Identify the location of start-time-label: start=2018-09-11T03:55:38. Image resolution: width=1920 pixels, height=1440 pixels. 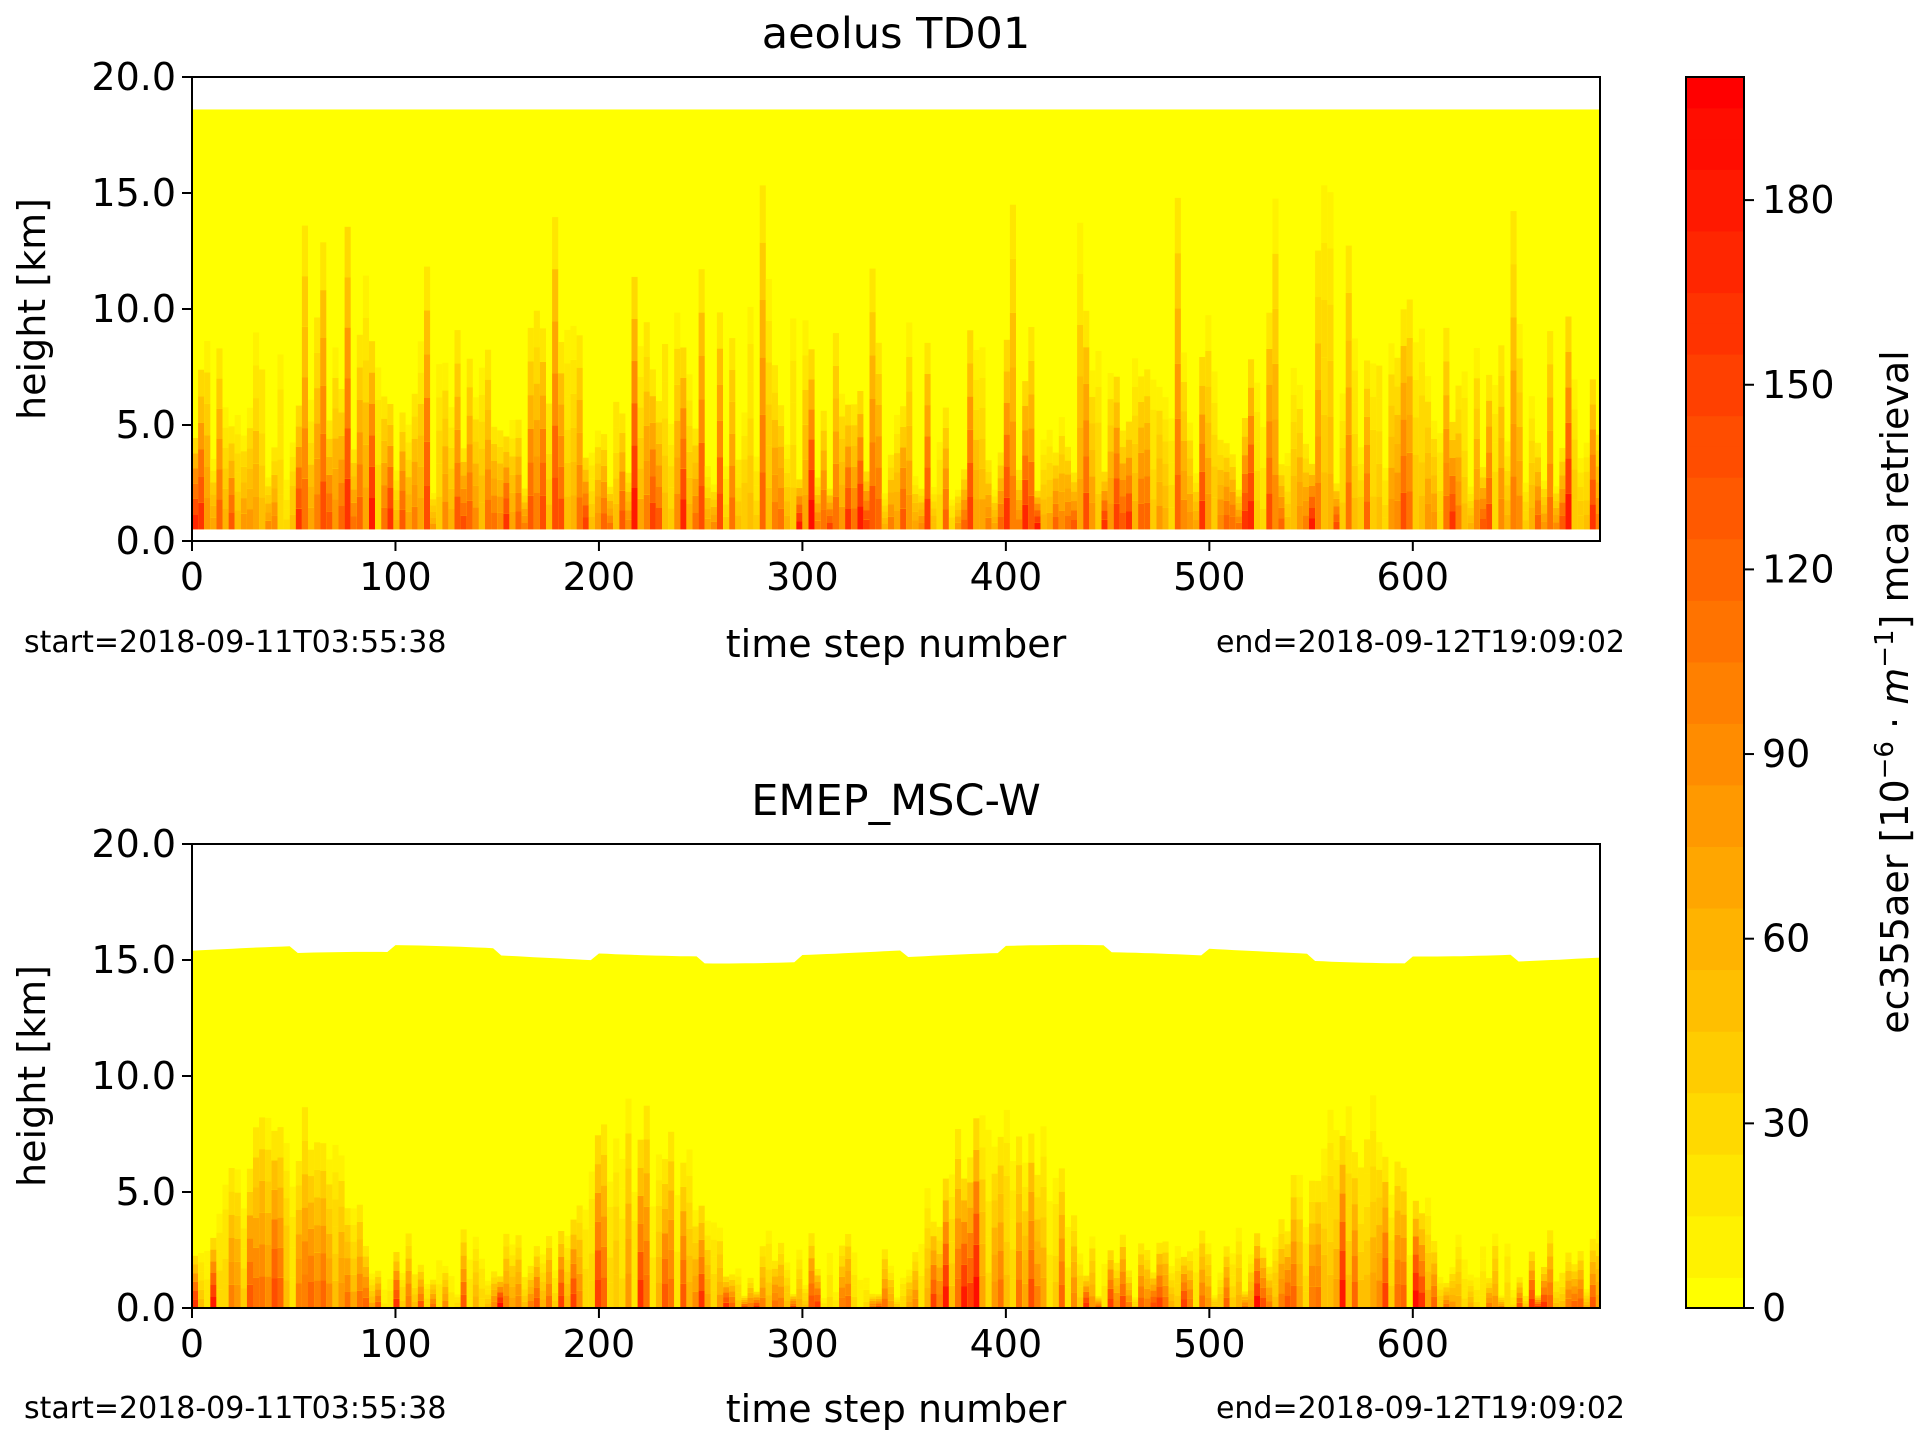
(235, 642).